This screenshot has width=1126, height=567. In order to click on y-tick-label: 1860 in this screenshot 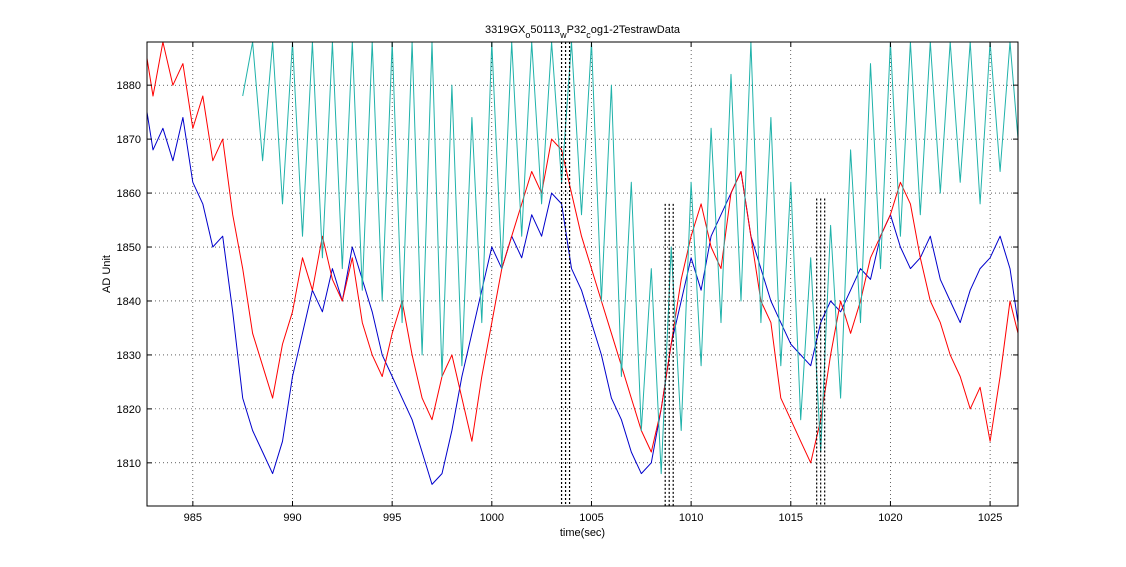, I will do `click(129, 194)`.